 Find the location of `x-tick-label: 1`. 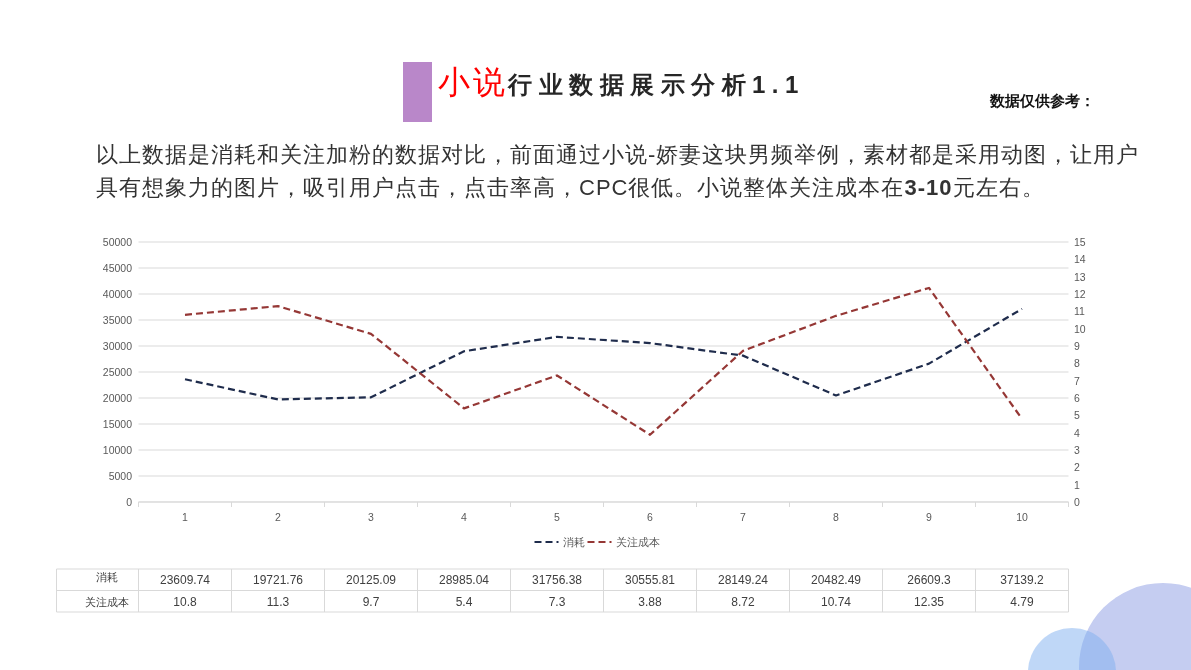

x-tick-label: 1 is located at coordinates (185, 517).